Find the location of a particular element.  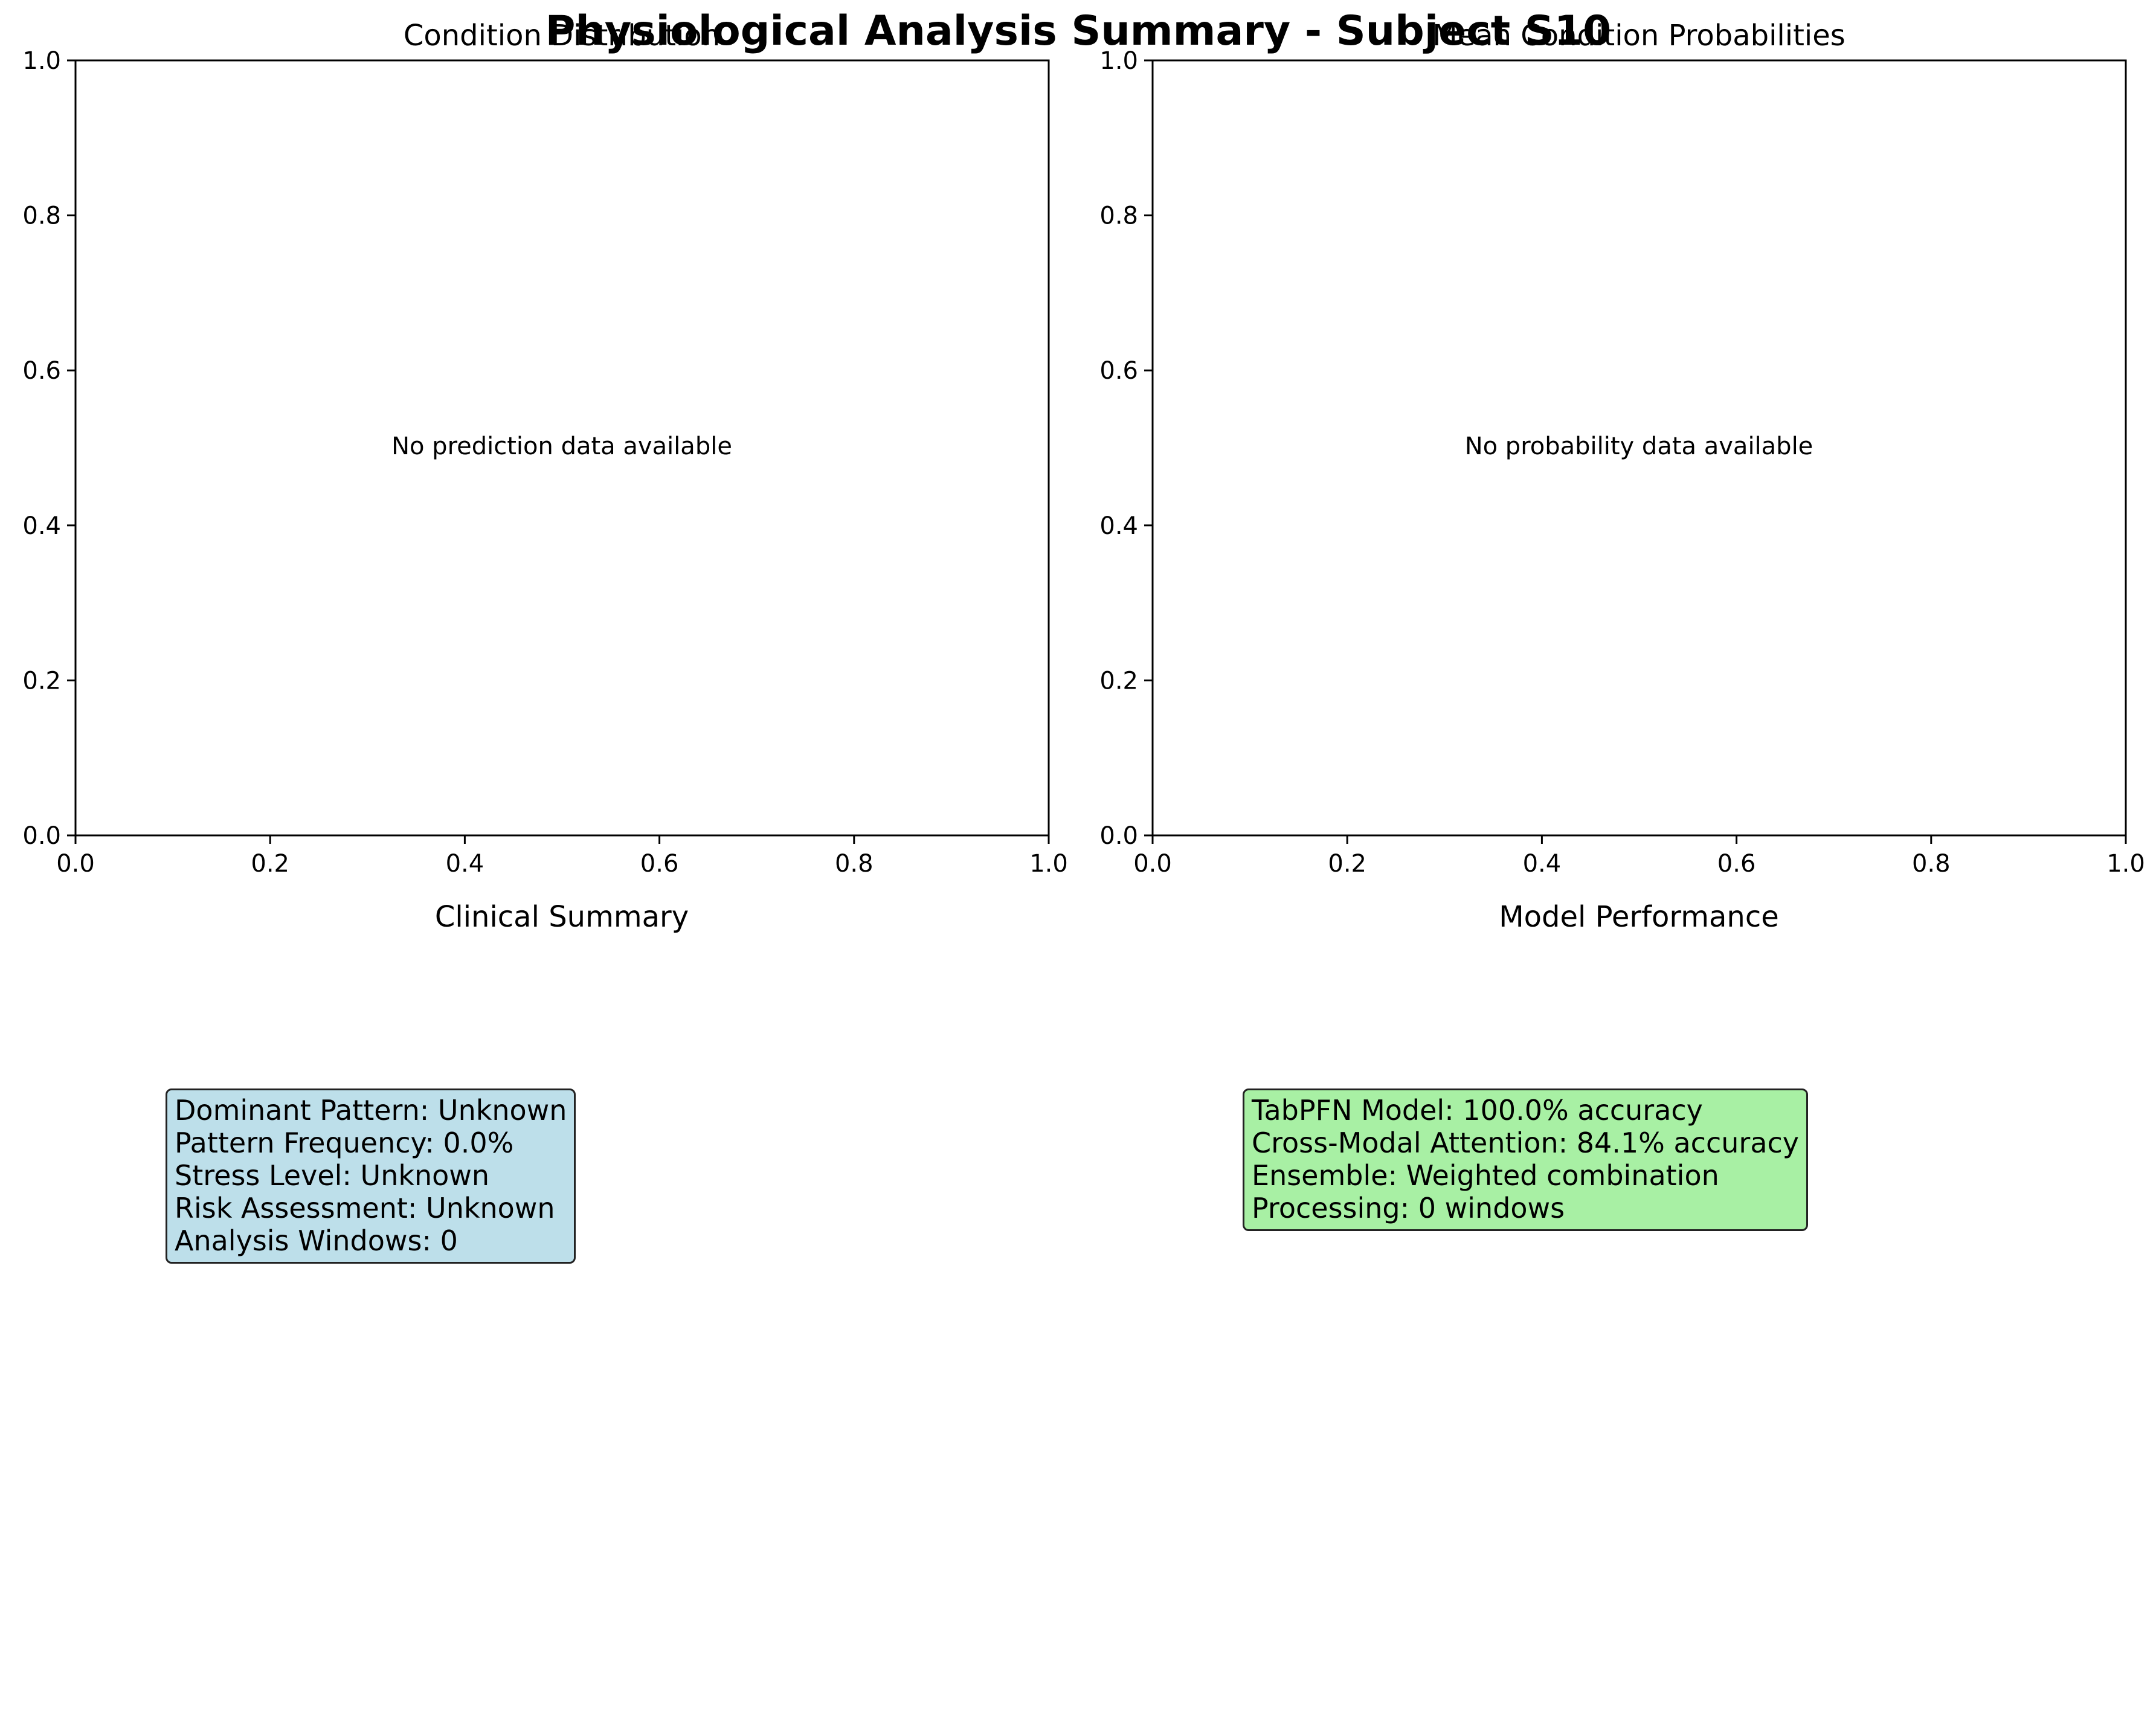

clinical-summary-line: Analysis Windows: 0 is located at coordinates (316, 1241).